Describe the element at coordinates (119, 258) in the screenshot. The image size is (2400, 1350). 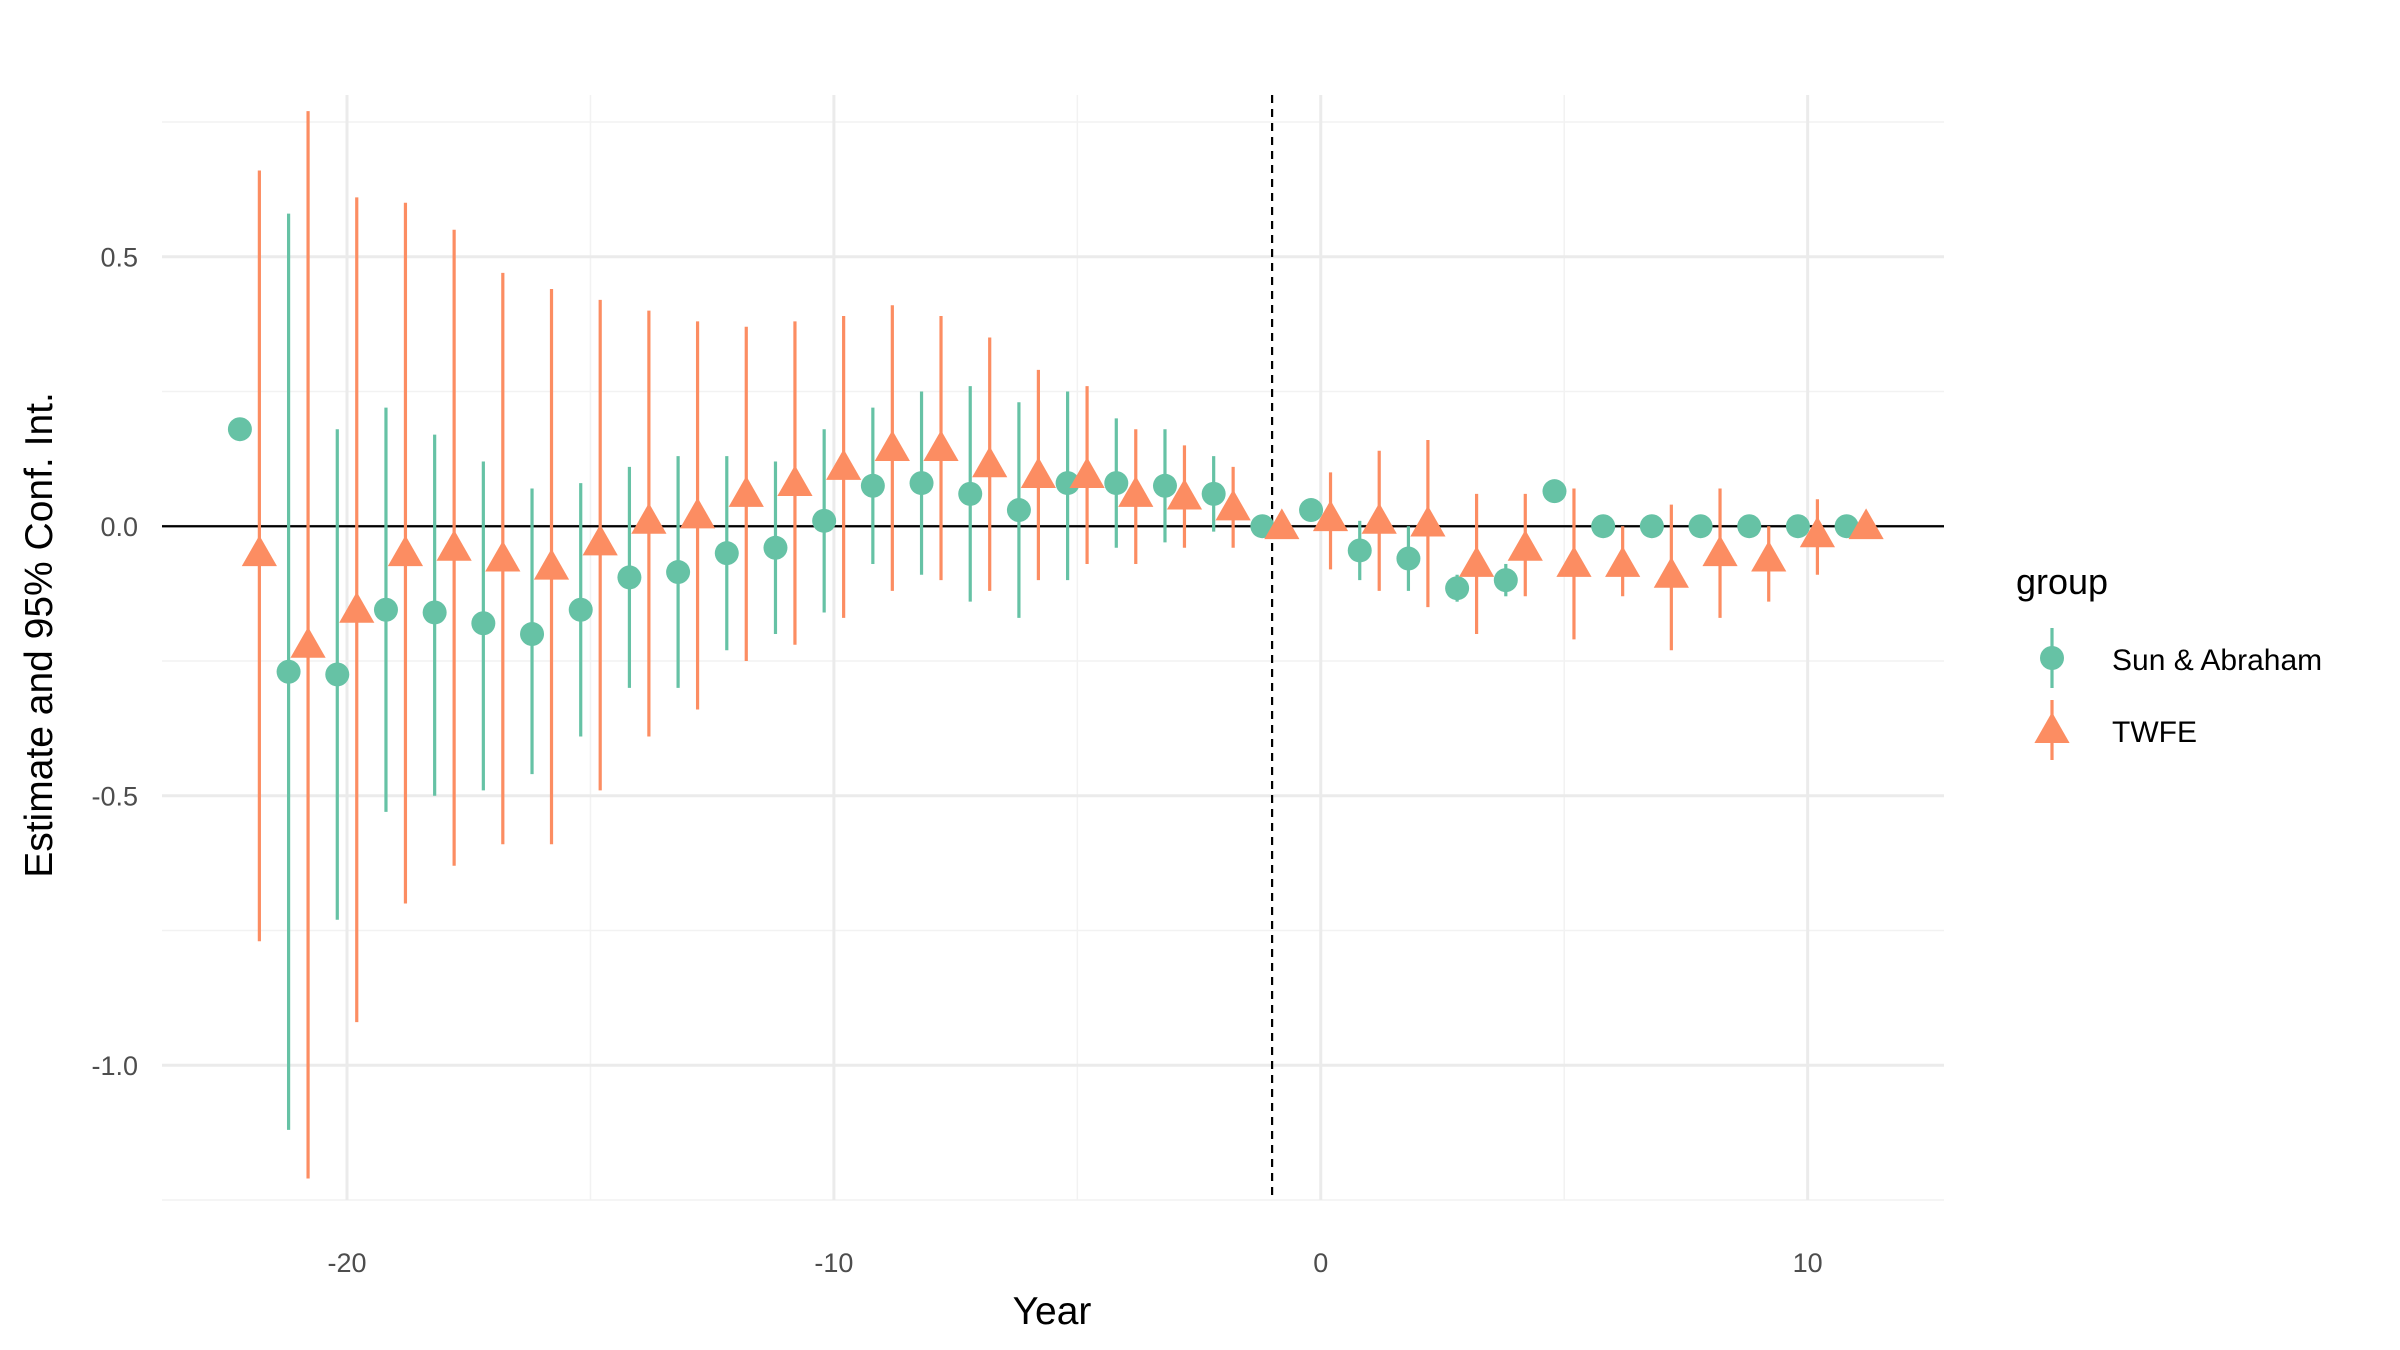
I see `y-tick-label: 0.5` at that location.